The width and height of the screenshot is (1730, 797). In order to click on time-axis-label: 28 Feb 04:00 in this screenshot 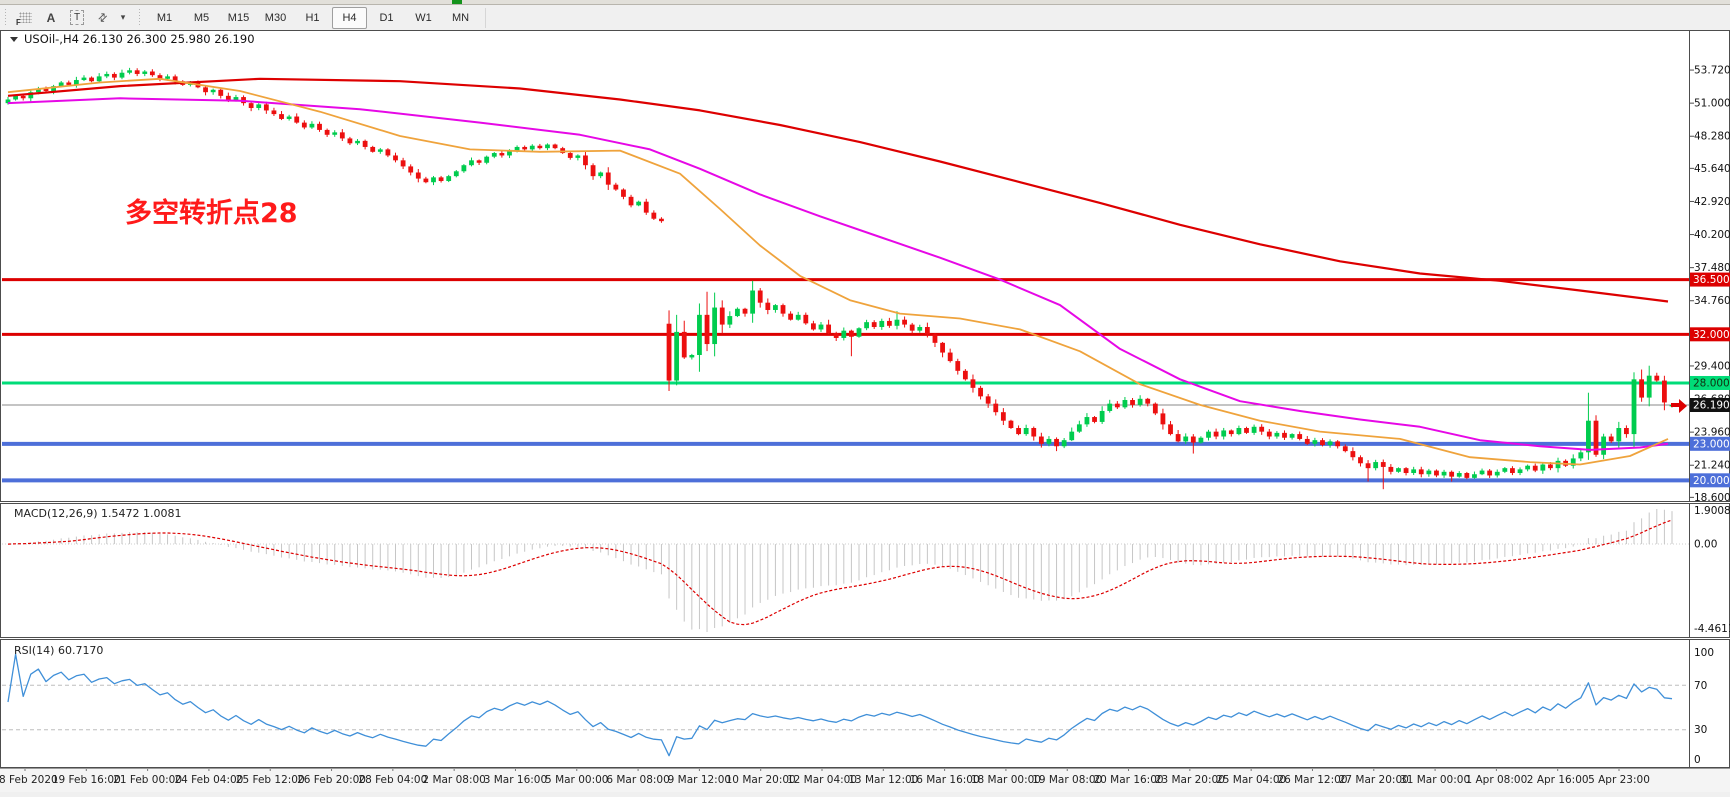, I will do `click(392, 780)`.